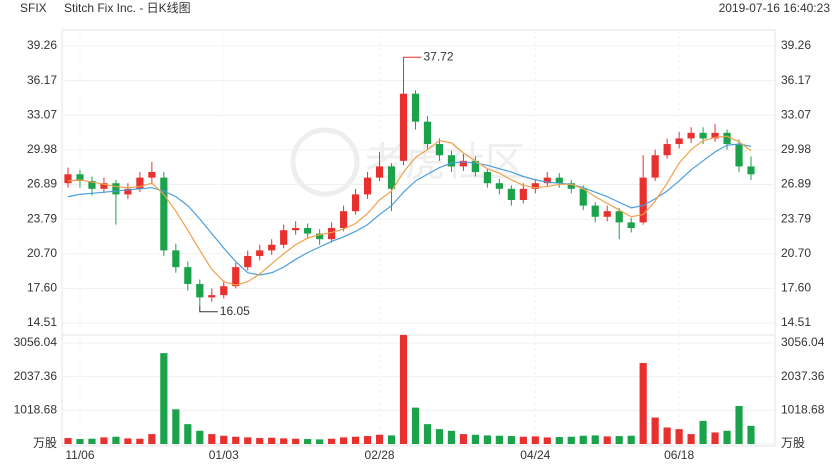 The height and width of the screenshot is (469, 839). I want to click on y-tick-label: 39.26, so click(42, 45).